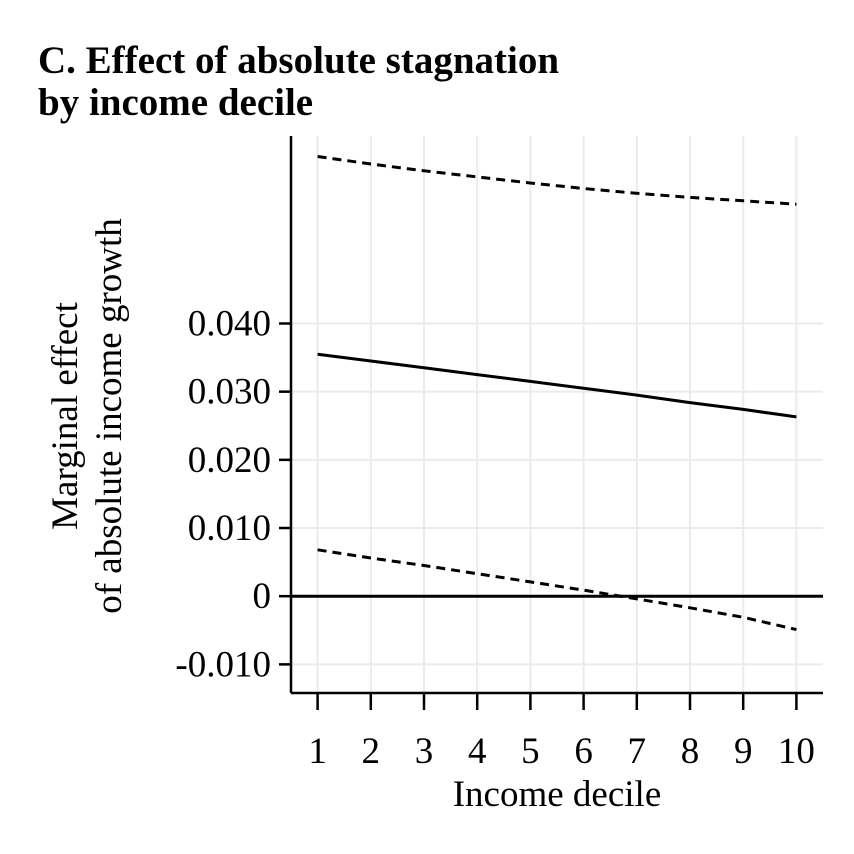 The height and width of the screenshot is (854, 854). What do you see at coordinates (530, 751) in the screenshot?
I see `x-tick-label: 5` at bounding box center [530, 751].